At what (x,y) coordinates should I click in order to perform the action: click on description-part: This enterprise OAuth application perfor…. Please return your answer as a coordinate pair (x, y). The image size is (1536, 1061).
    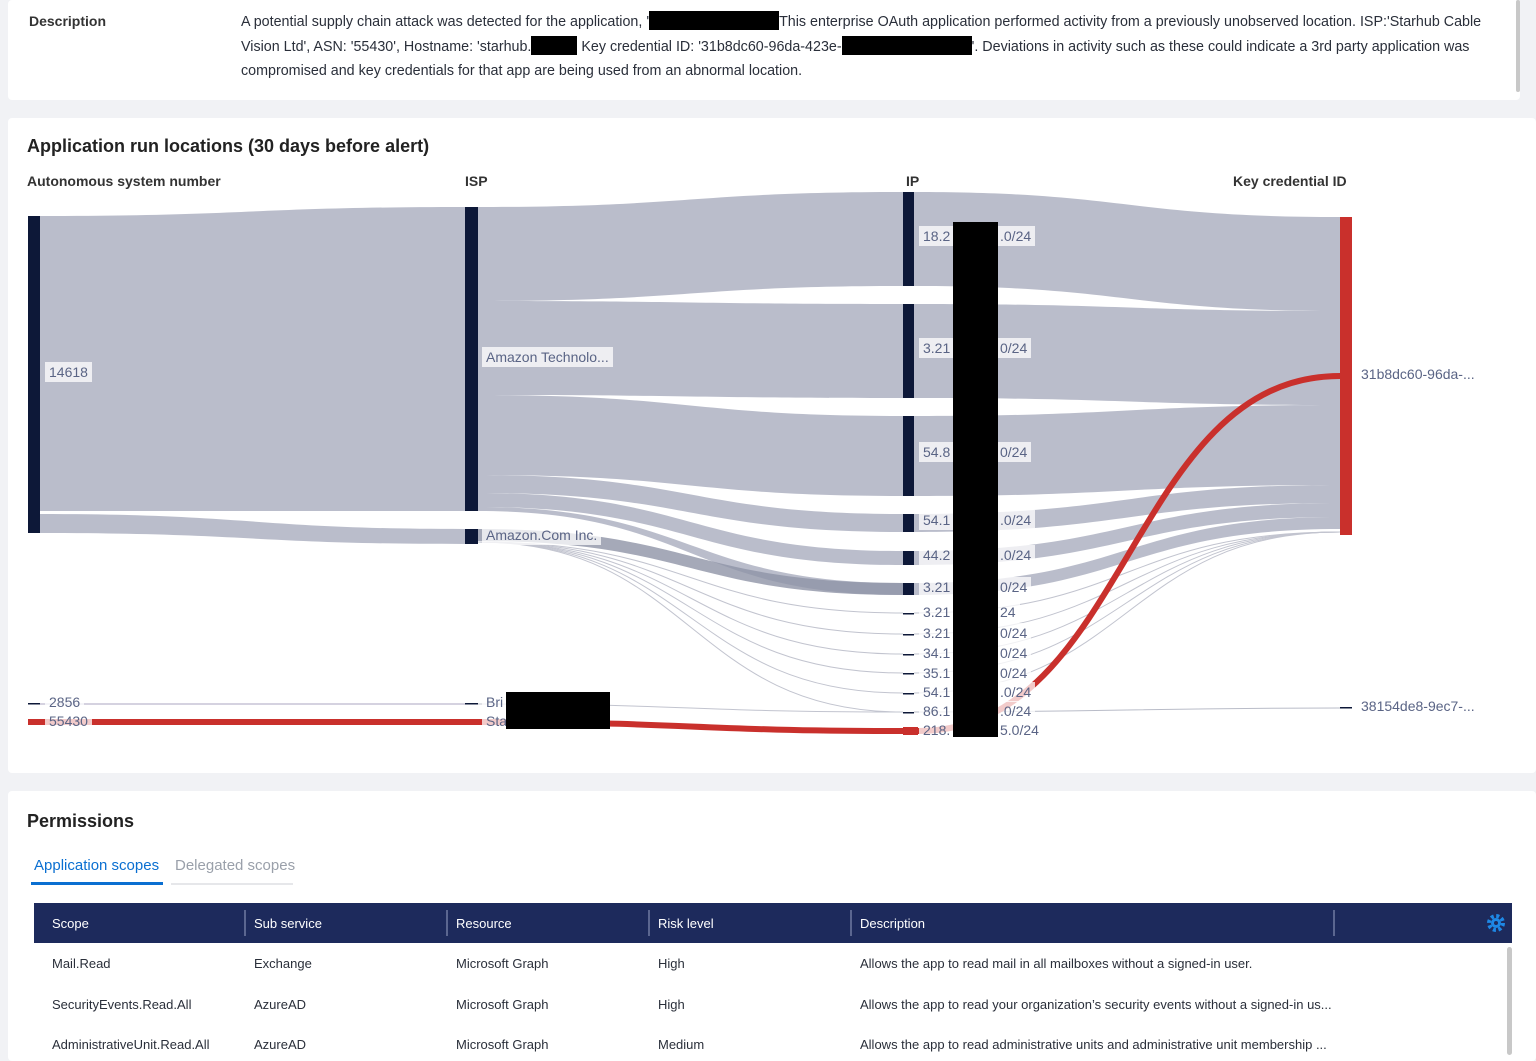
    Looking at the image, I should click on (861, 34).